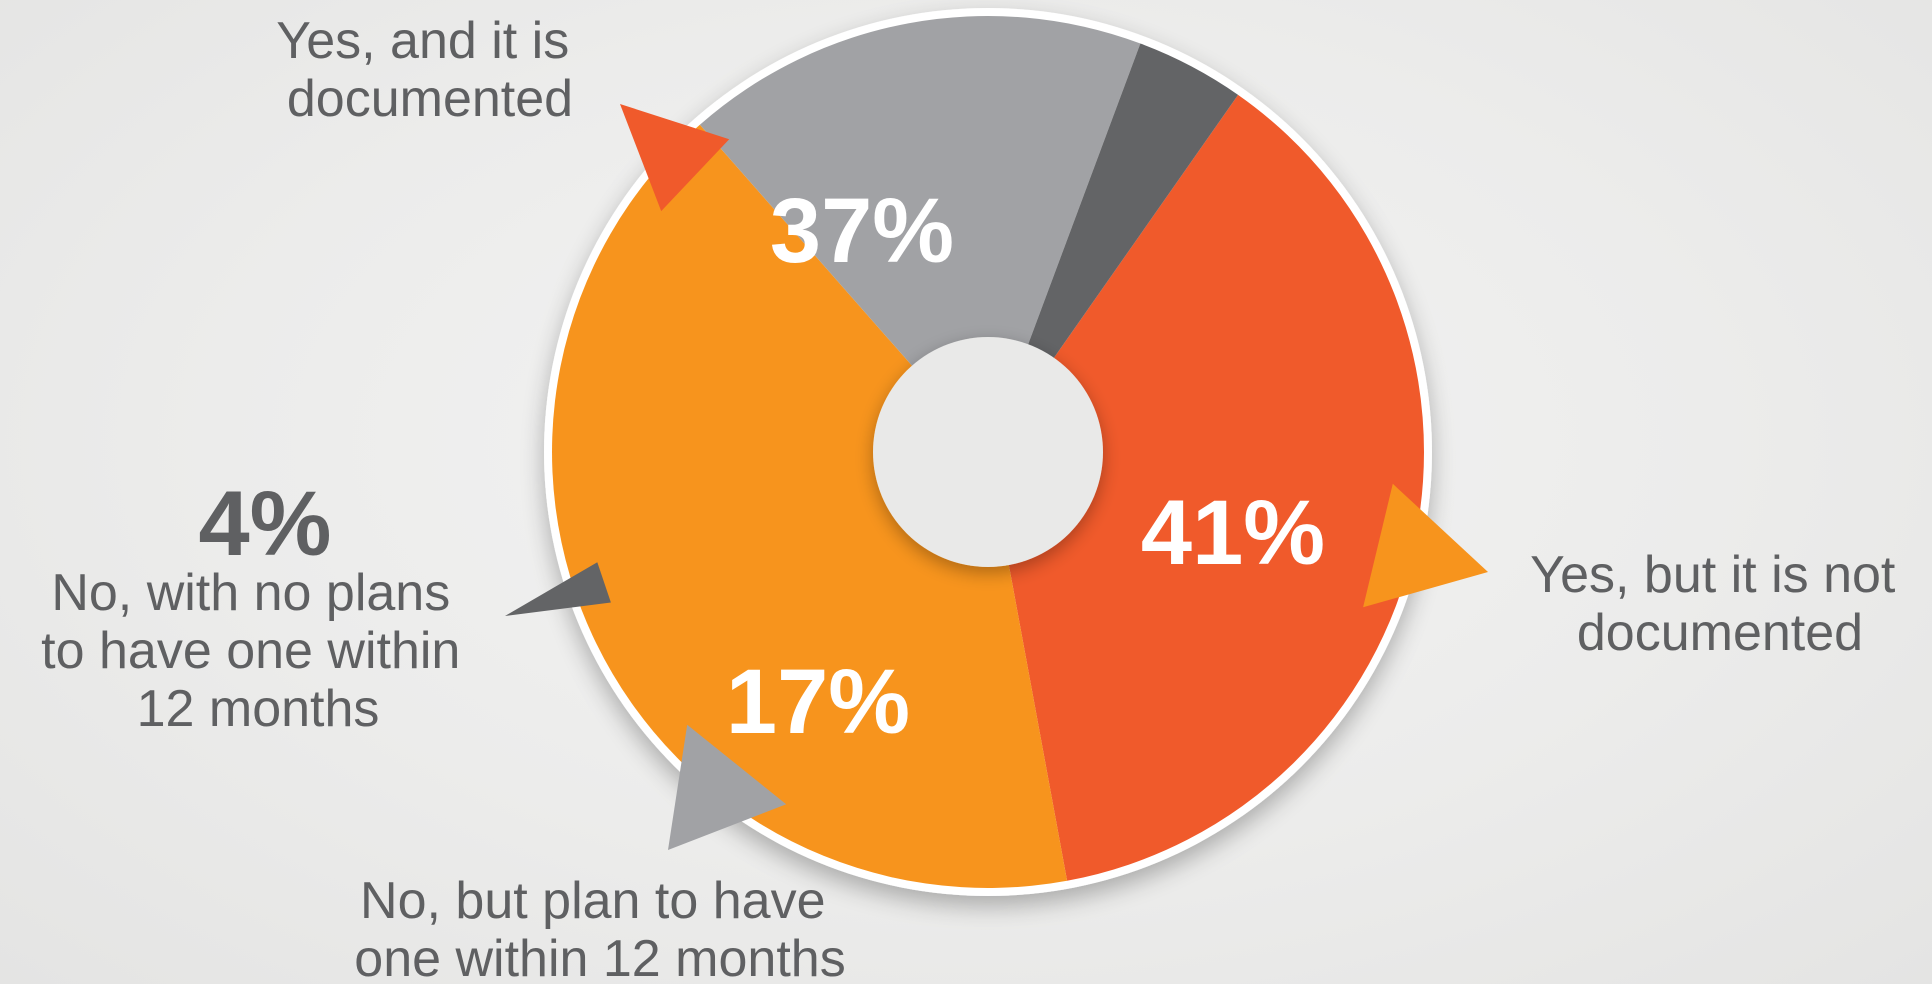  I want to click on callout-arrow-no-plan, so click(727, 787).